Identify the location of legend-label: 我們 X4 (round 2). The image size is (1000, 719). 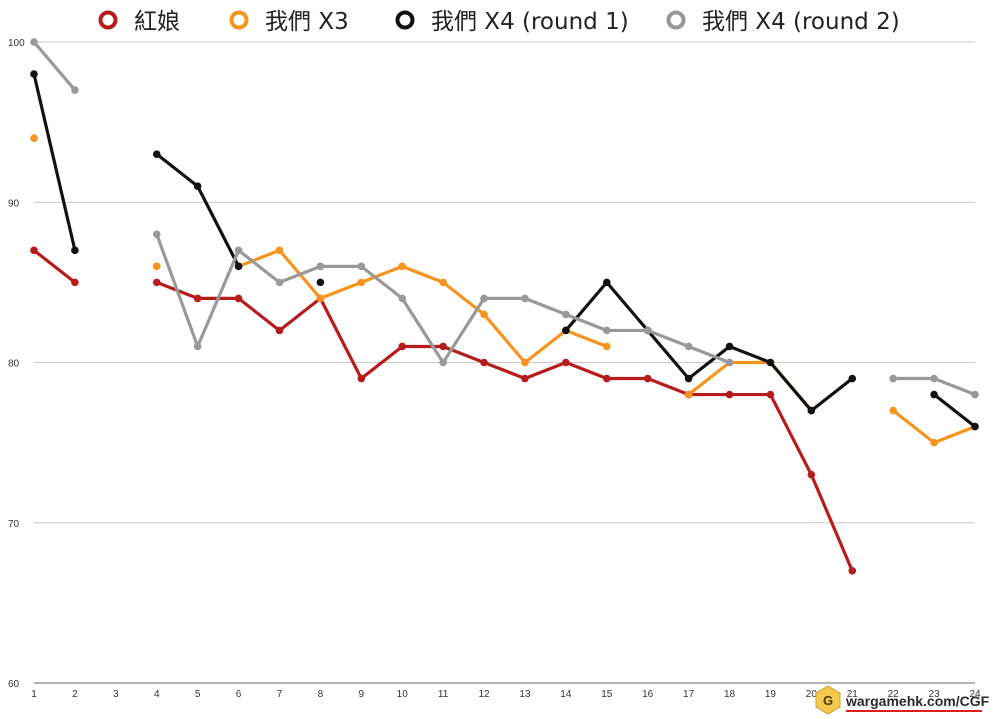
(801, 22).